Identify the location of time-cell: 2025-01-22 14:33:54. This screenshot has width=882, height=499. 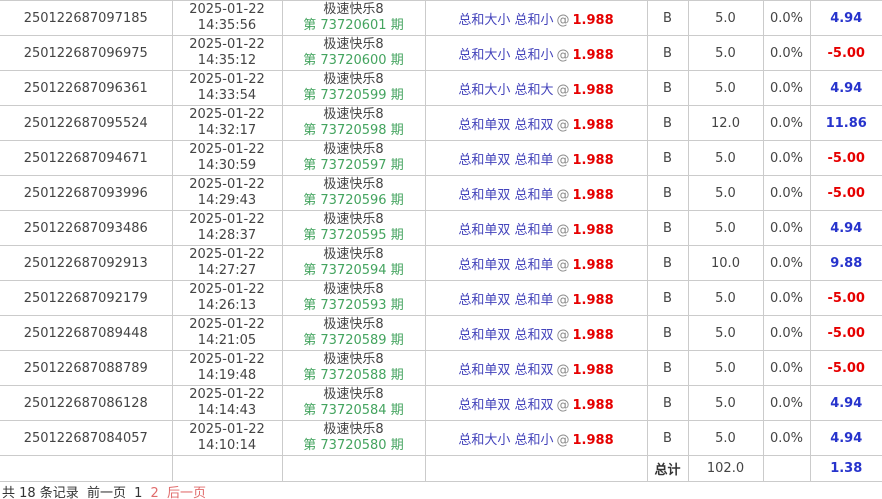
(227, 88).